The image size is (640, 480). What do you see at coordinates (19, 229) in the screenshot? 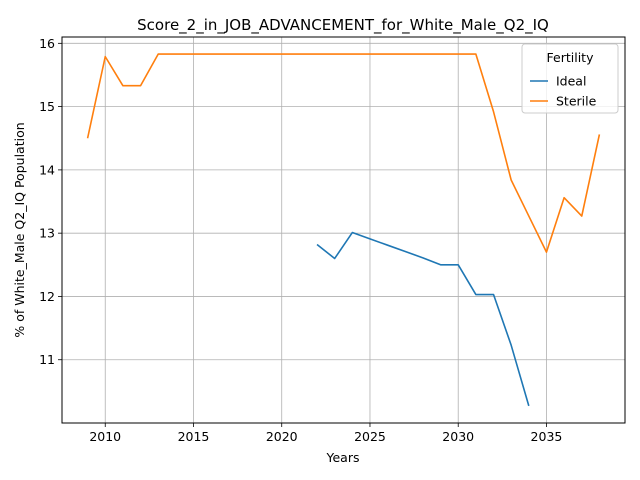
I see `y-axis-label: % of White_Male Q2_IQ Population` at bounding box center [19, 229].